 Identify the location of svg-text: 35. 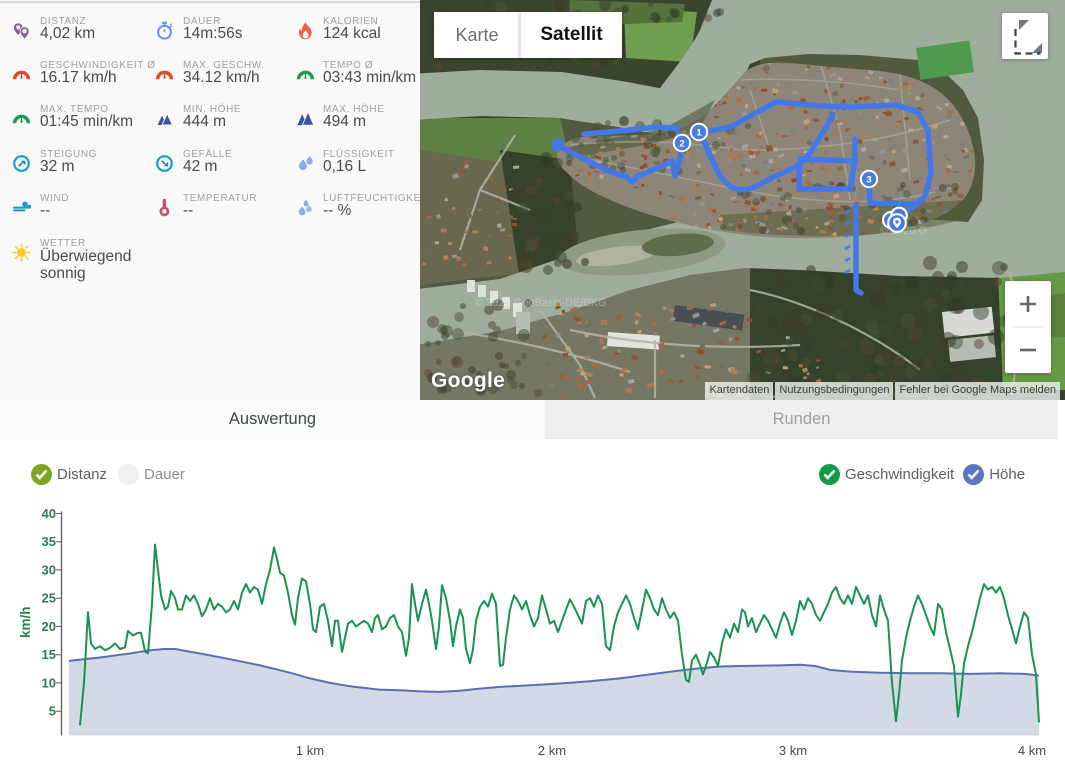
(49, 541).